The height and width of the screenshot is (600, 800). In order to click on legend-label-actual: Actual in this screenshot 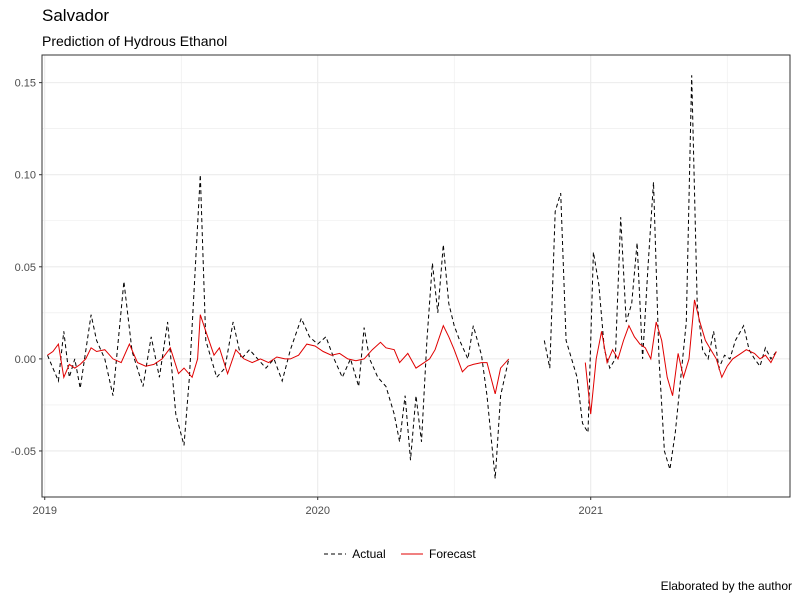, I will do `click(369, 554)`.